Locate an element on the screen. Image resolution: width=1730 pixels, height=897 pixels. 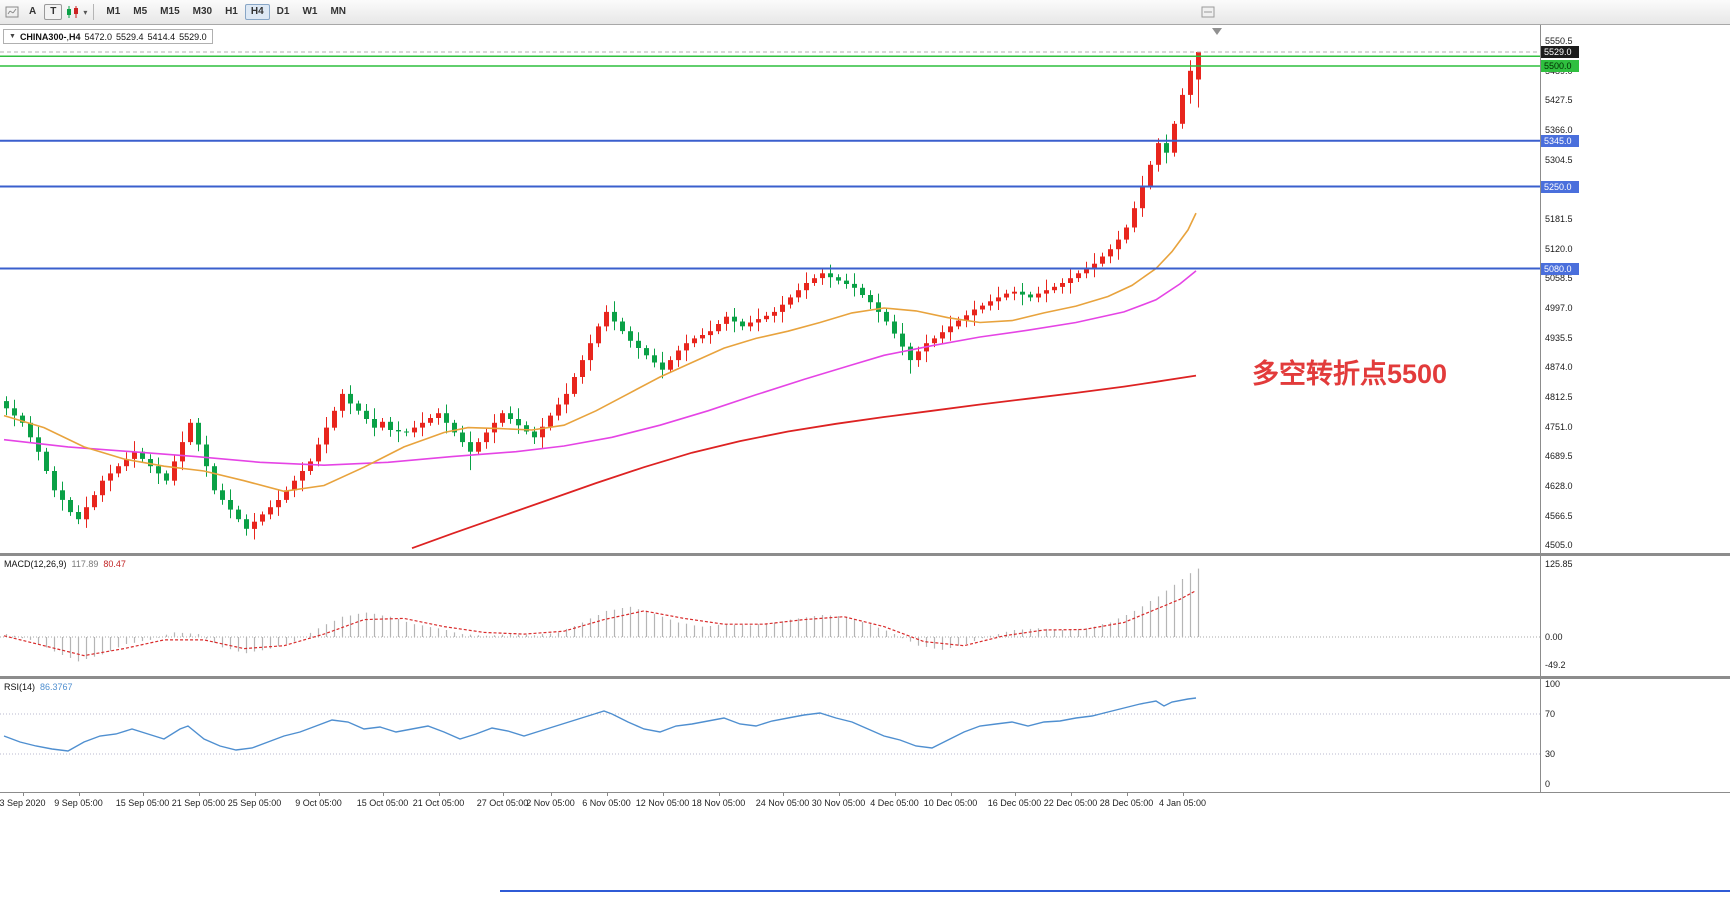
price-tick-label: 4689.5 is located at coordinates (1559, 456).